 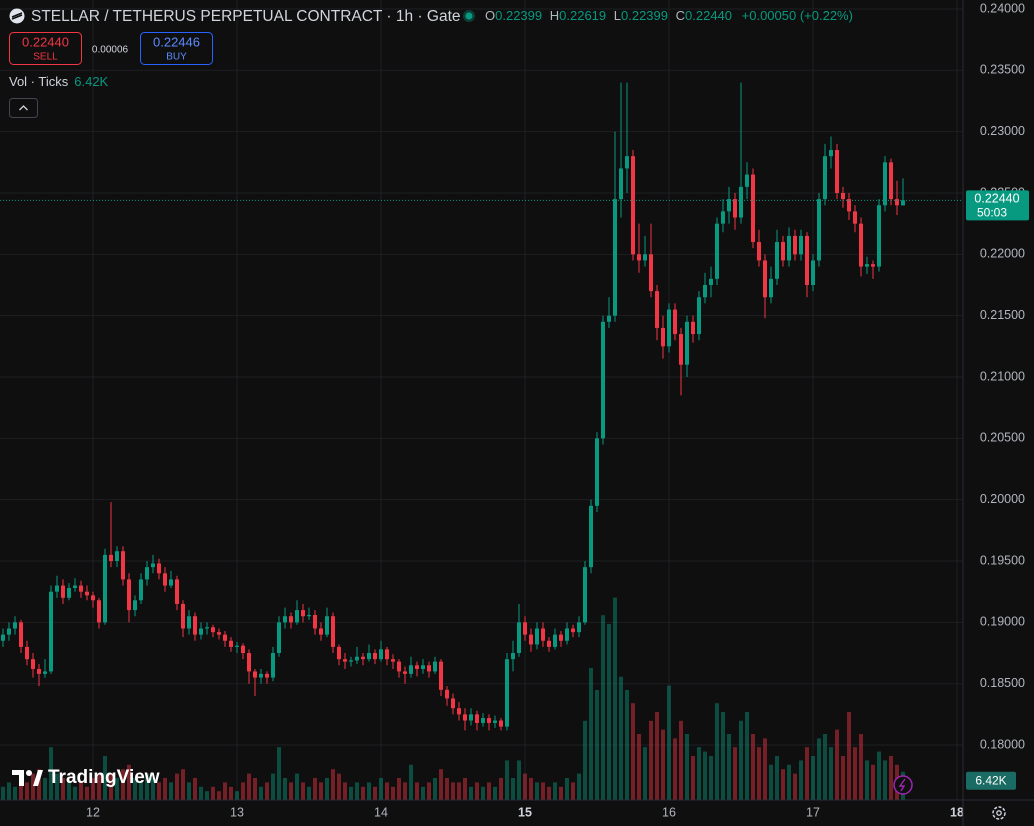 What do you see at coordinates (45, 48) in the screenshot?
I see `sell-button: 0.22440 SELL` at bounding box center [45, 48].